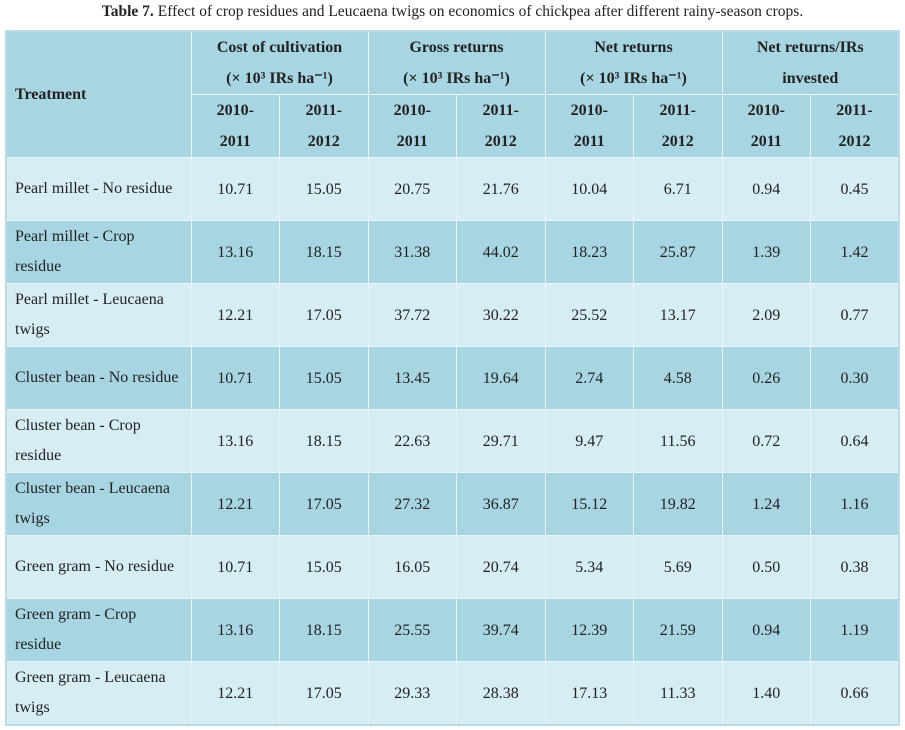 This screenshot has height=730, width=905. What do you see at coordinates (589, 504) in the screenshot?
I see `value-cell: 15.12` at bounding box center [589, 504].